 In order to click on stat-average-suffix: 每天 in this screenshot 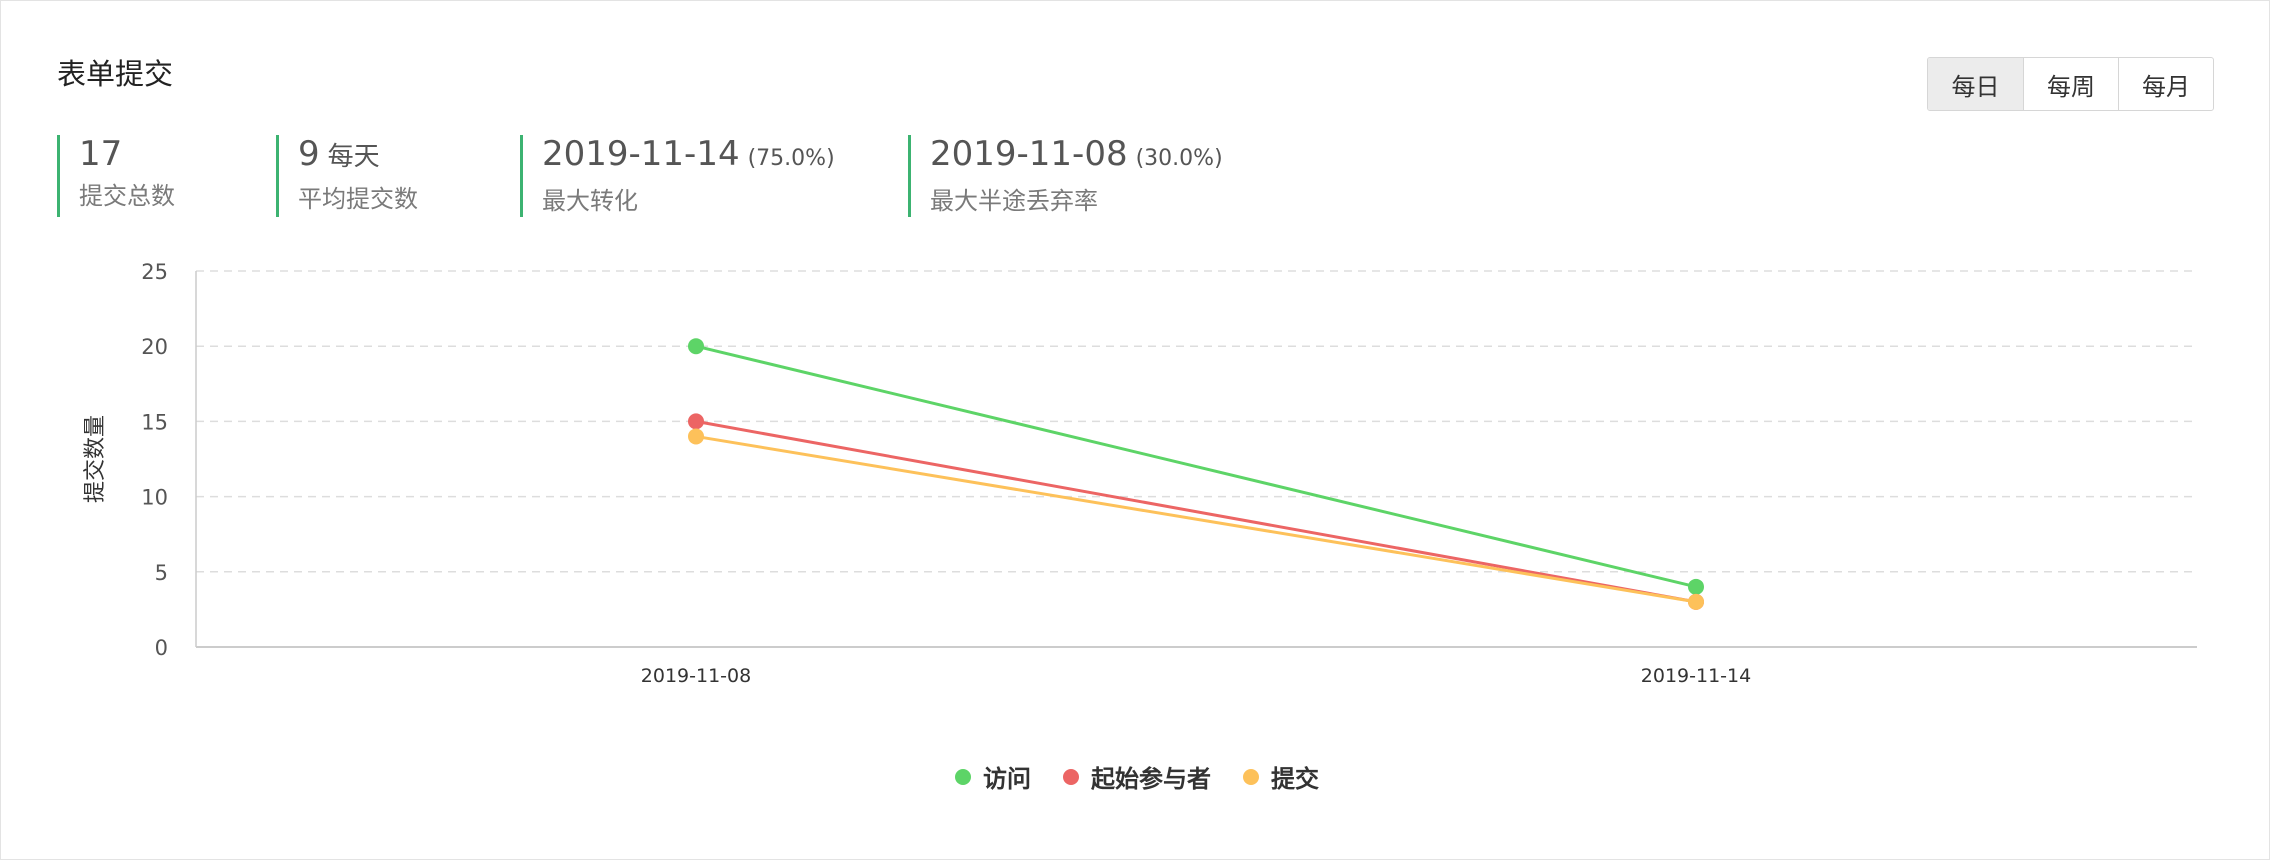, I will do `click(353, 157)`.